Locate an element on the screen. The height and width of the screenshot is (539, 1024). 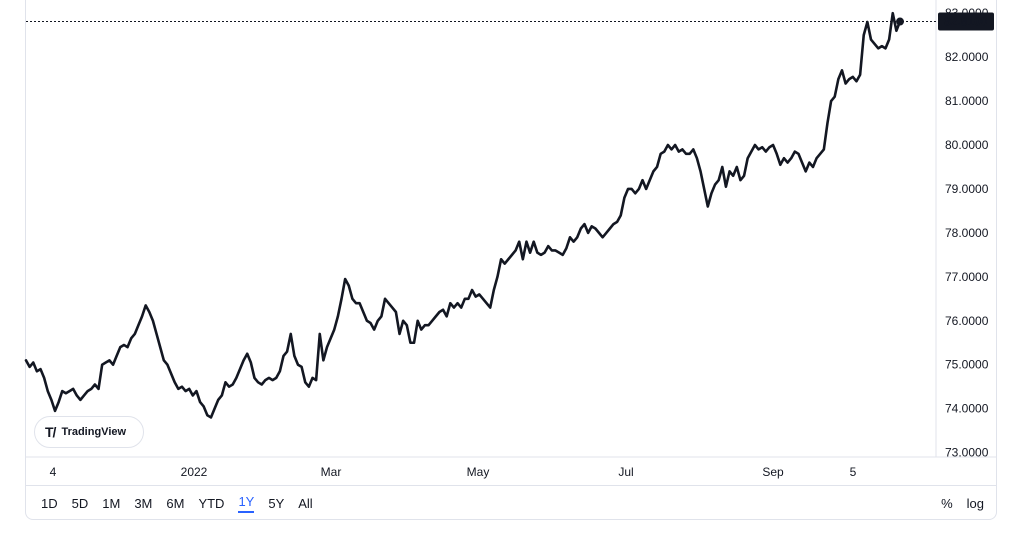
range-button-3m: 3M is located at coordinates (143, 503).